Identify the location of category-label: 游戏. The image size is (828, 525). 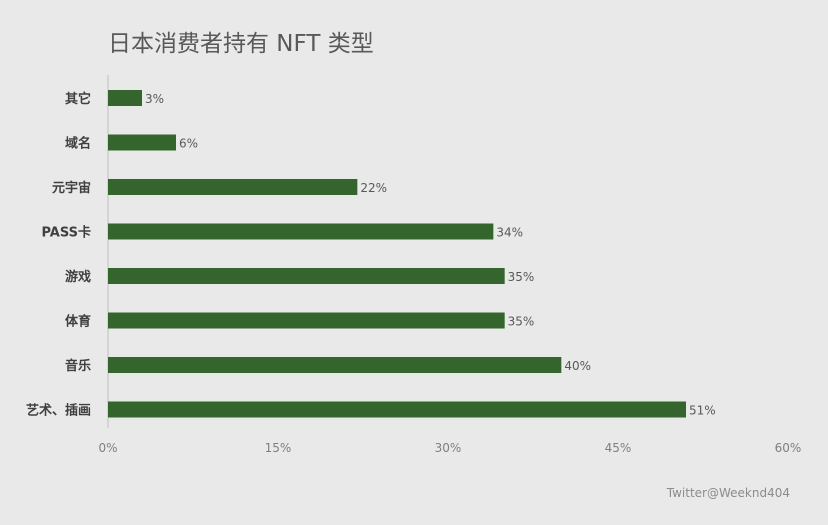
(78, 277).